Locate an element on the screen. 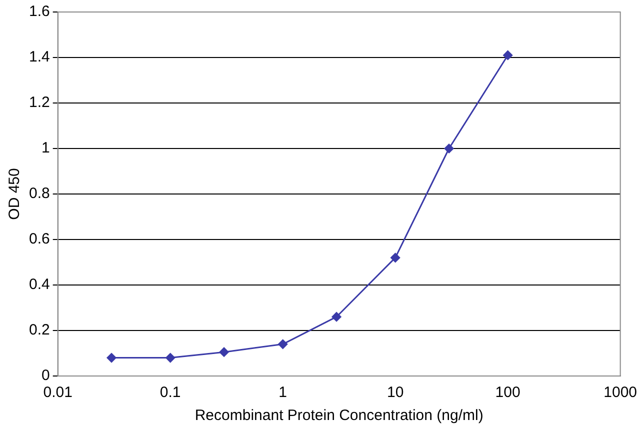 The height and width of the screenshot is (427, 640). y-tick-label: 1.6 is located at coordinates (39, 11).